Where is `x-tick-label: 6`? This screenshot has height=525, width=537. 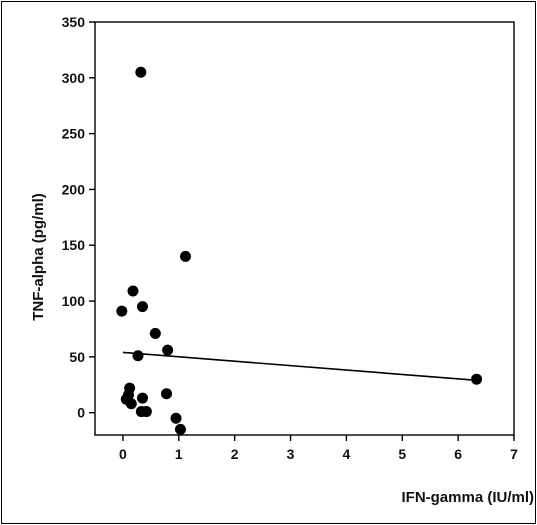
x-tick-label: 6 is located at coordinates (458, 454).